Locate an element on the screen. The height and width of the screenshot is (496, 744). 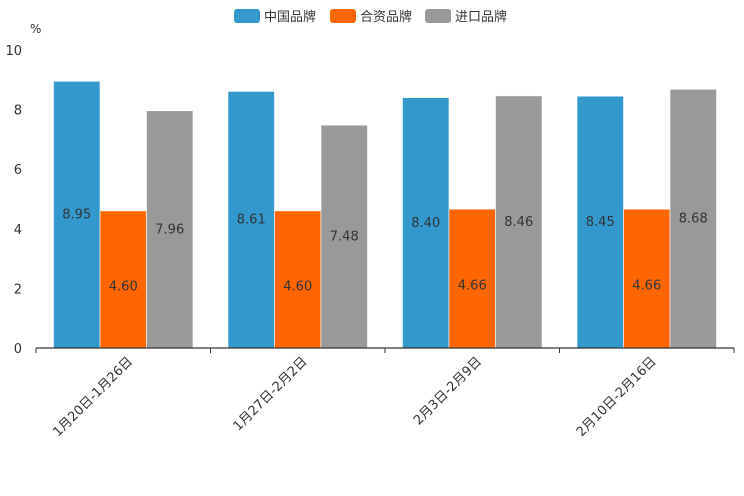
y-axis: 0 2 4 6 8 10 is located at coordinates (13, 200).